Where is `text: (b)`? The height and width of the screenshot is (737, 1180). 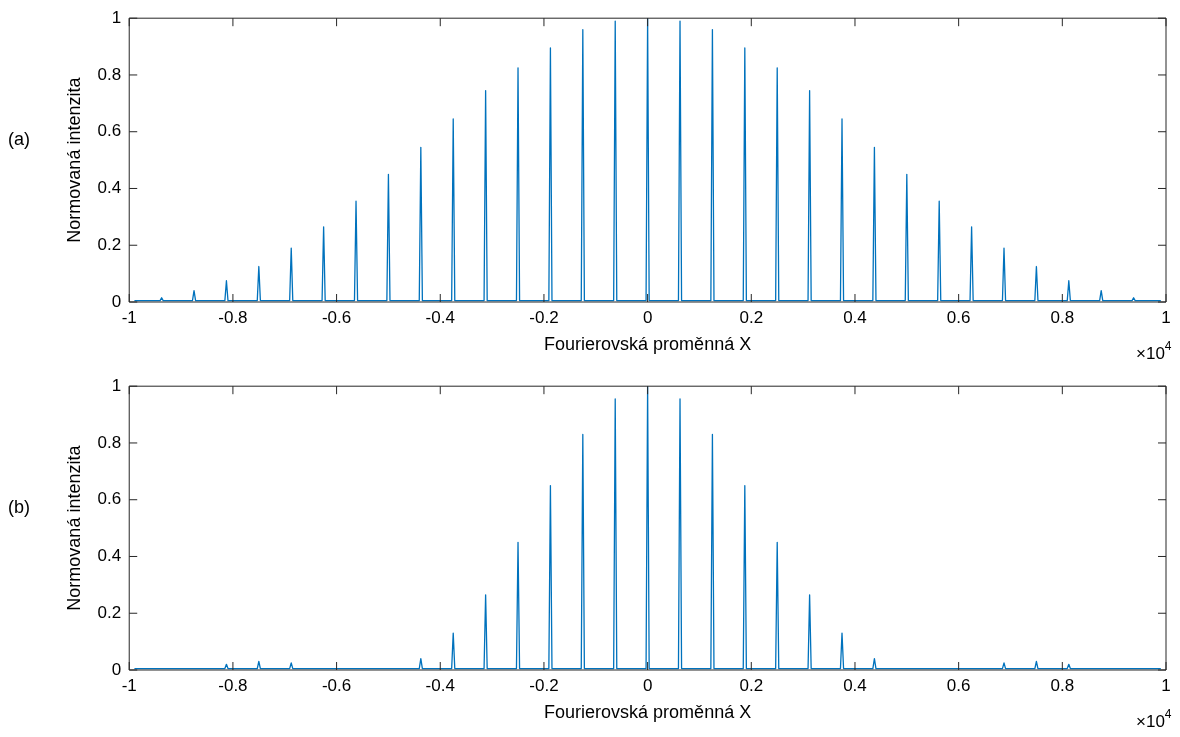 text: (b) is located at coordinates (19, 507).